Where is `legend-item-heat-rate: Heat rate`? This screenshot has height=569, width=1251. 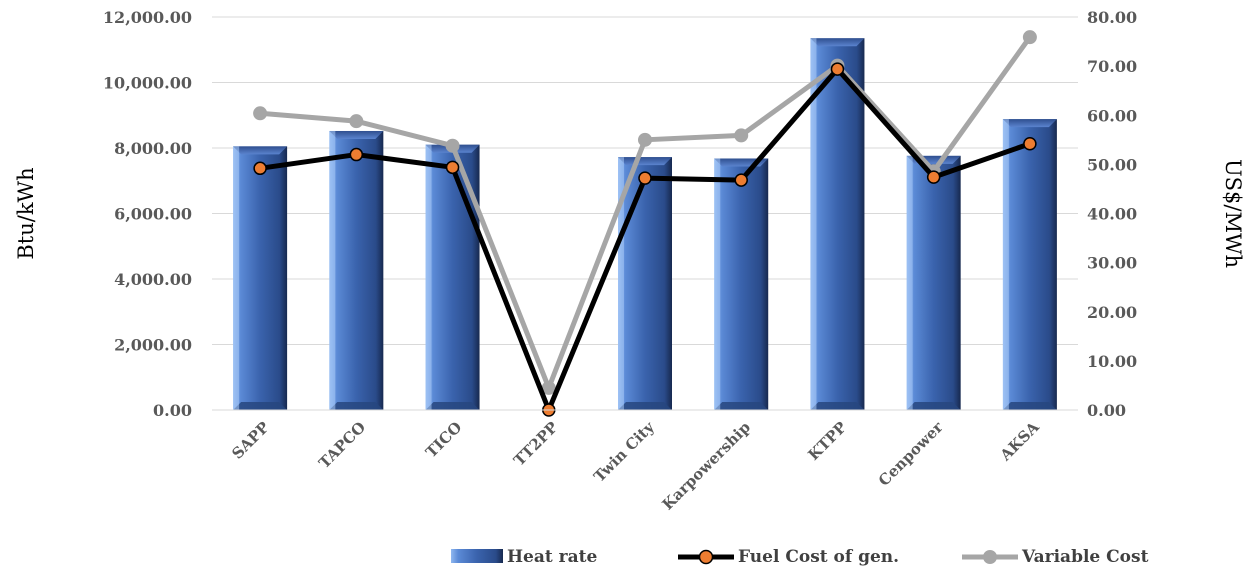
legend-item-heat-rate: Heat rate is located at coordinates (524, 557).